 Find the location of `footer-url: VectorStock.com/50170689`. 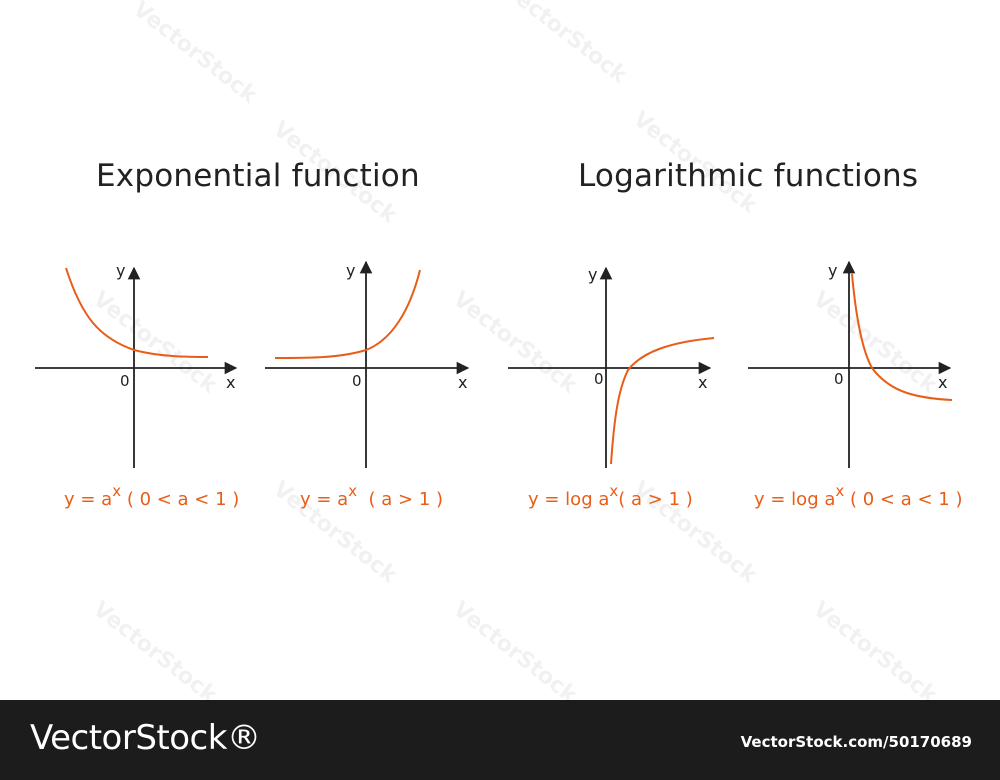

footer-url: VectorStock.com/50170689 is located at coordinates (856, 742).